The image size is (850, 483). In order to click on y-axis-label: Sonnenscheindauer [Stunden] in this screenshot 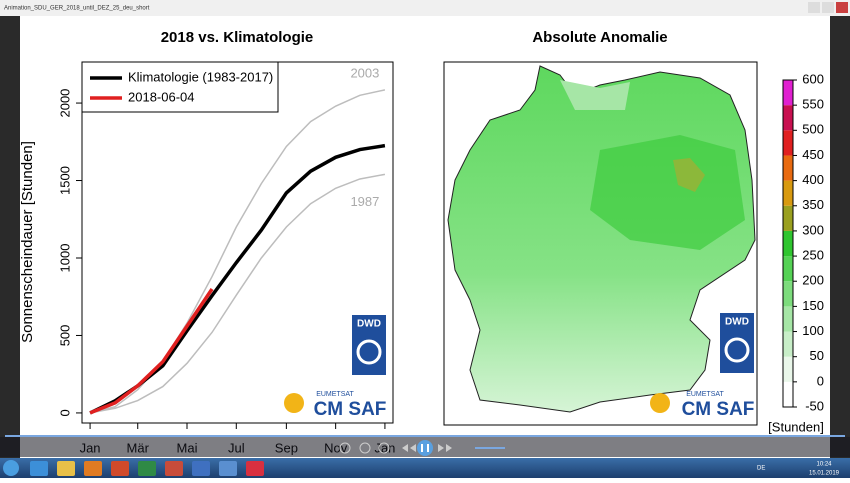, I will do `click(27, 242)`.